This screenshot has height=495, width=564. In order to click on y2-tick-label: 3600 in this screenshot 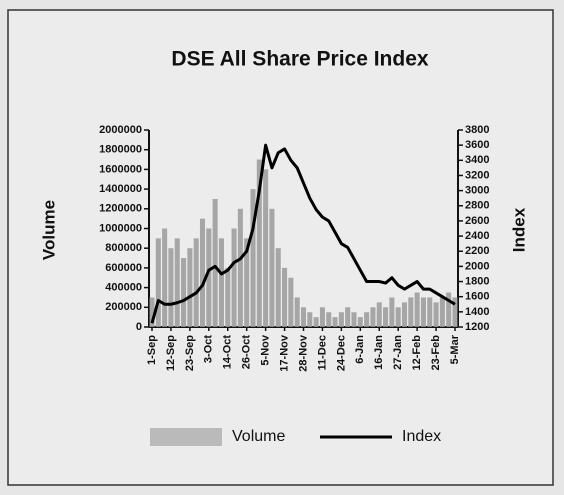, I will do `click(477, 145)`.